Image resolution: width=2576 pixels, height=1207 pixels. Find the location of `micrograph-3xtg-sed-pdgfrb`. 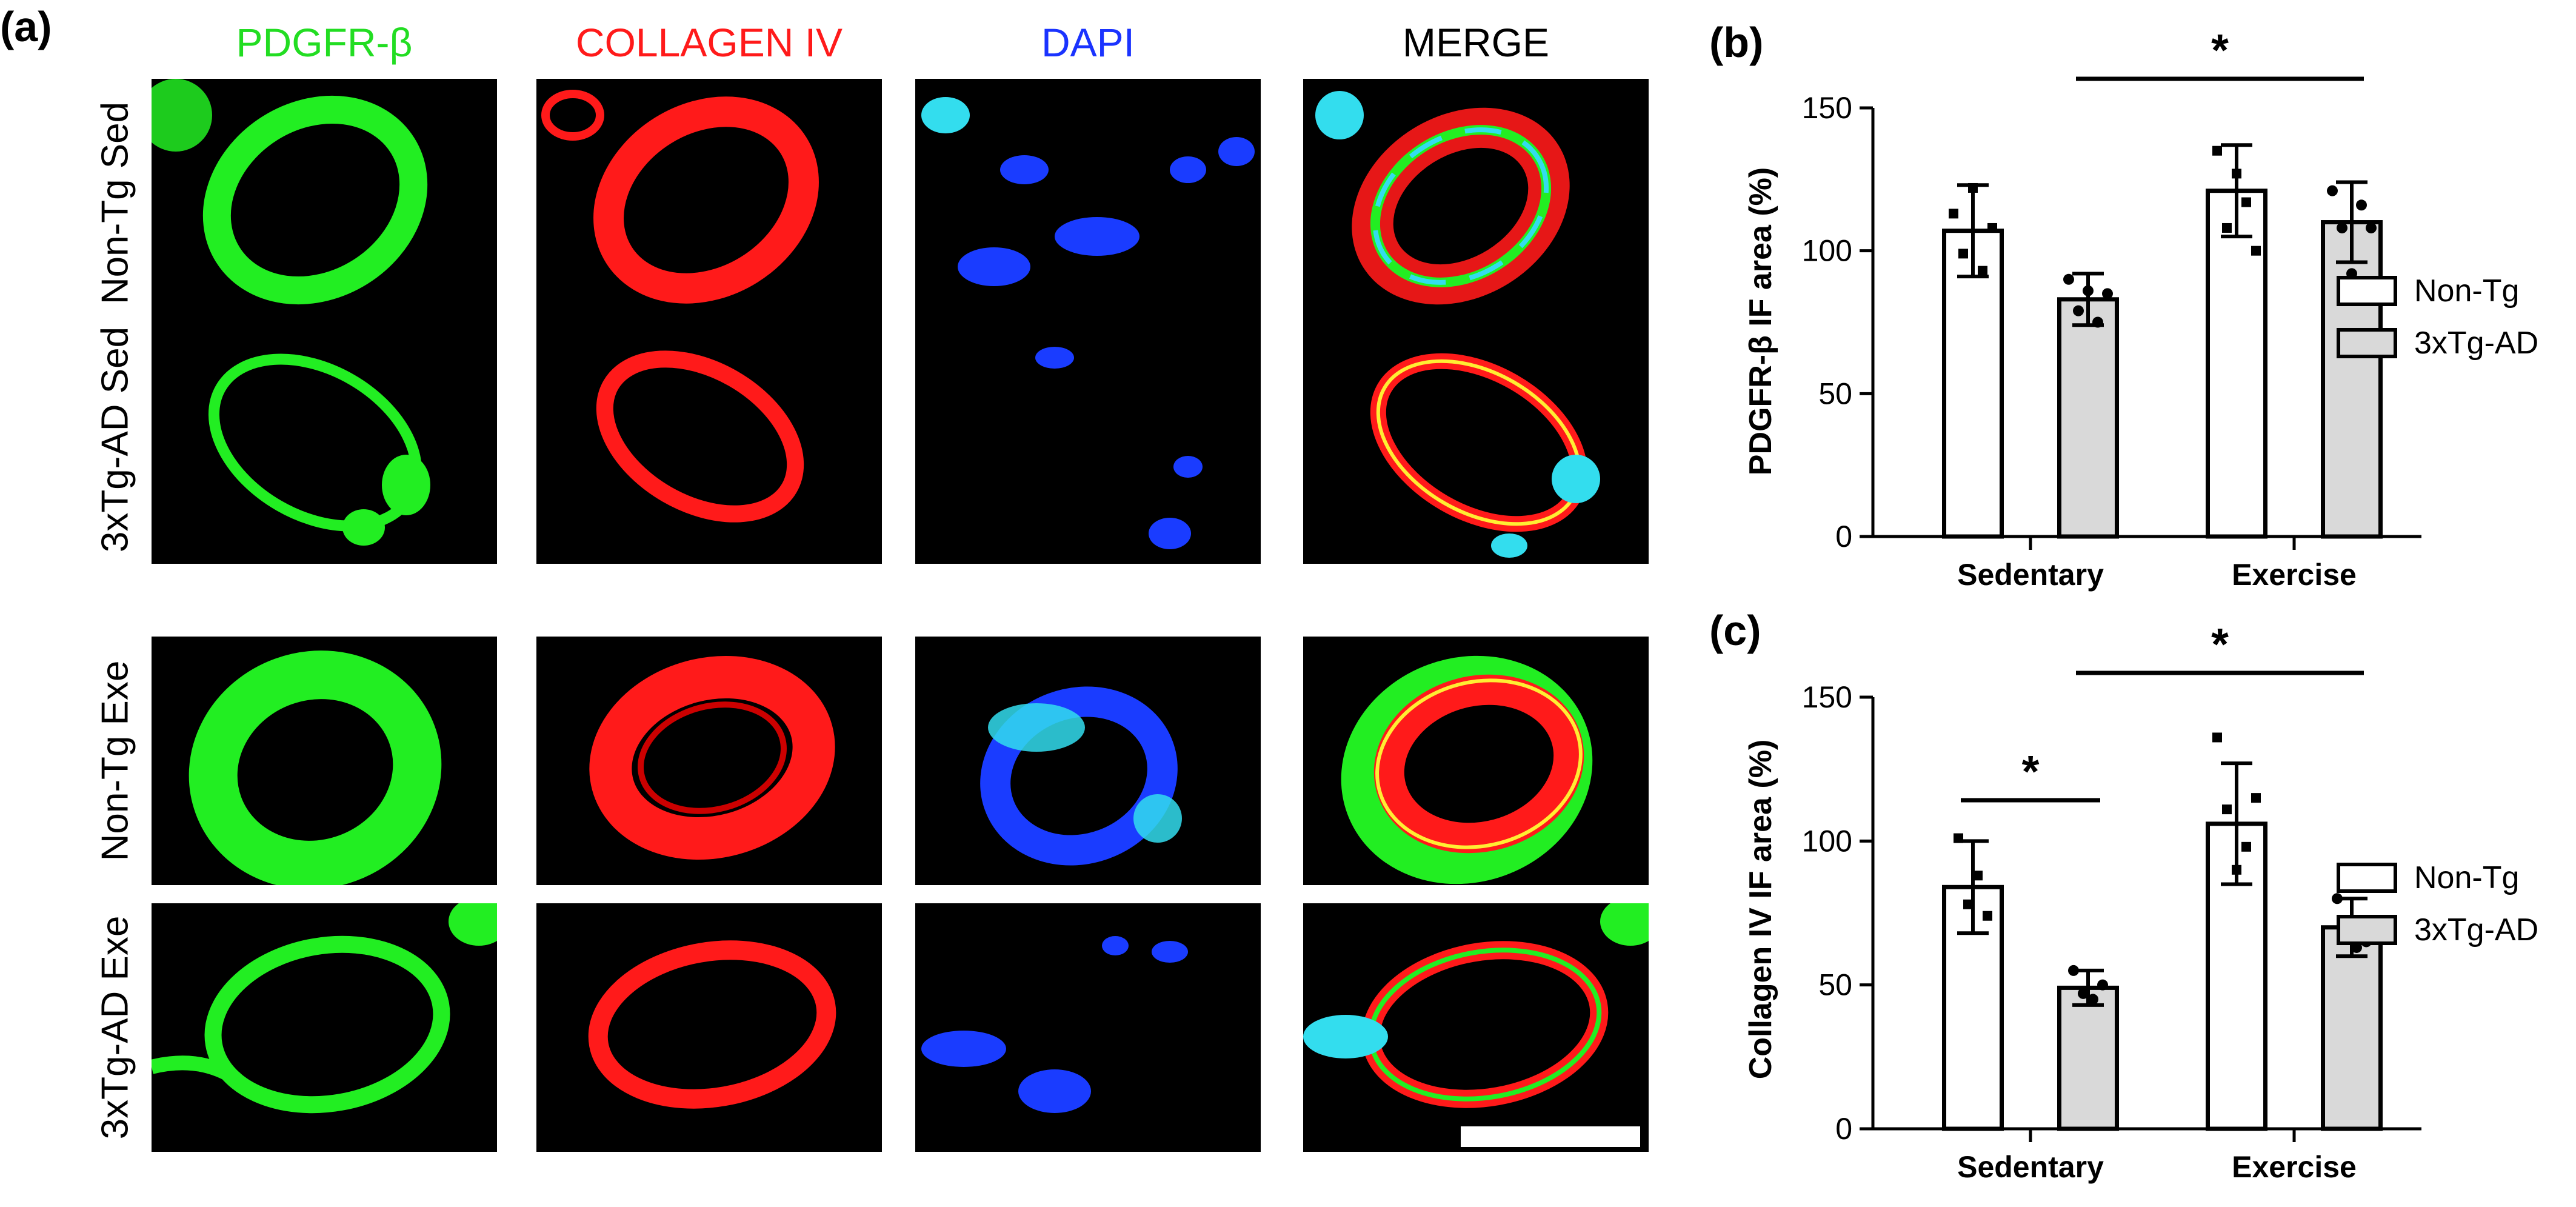

micrograph-3xtg-sed-pdgfrb is located at coordinates (325, 439).